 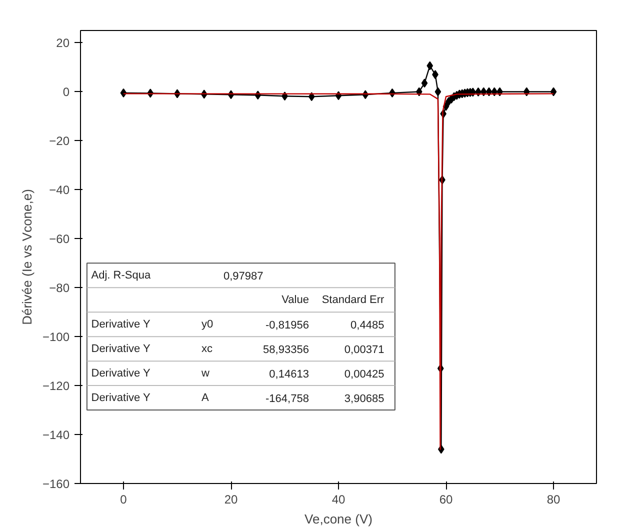 What do you see at coordinates (59, 190) in the screenshot?
I see `y-tick-label: −40` at bounding box center [59, 190].